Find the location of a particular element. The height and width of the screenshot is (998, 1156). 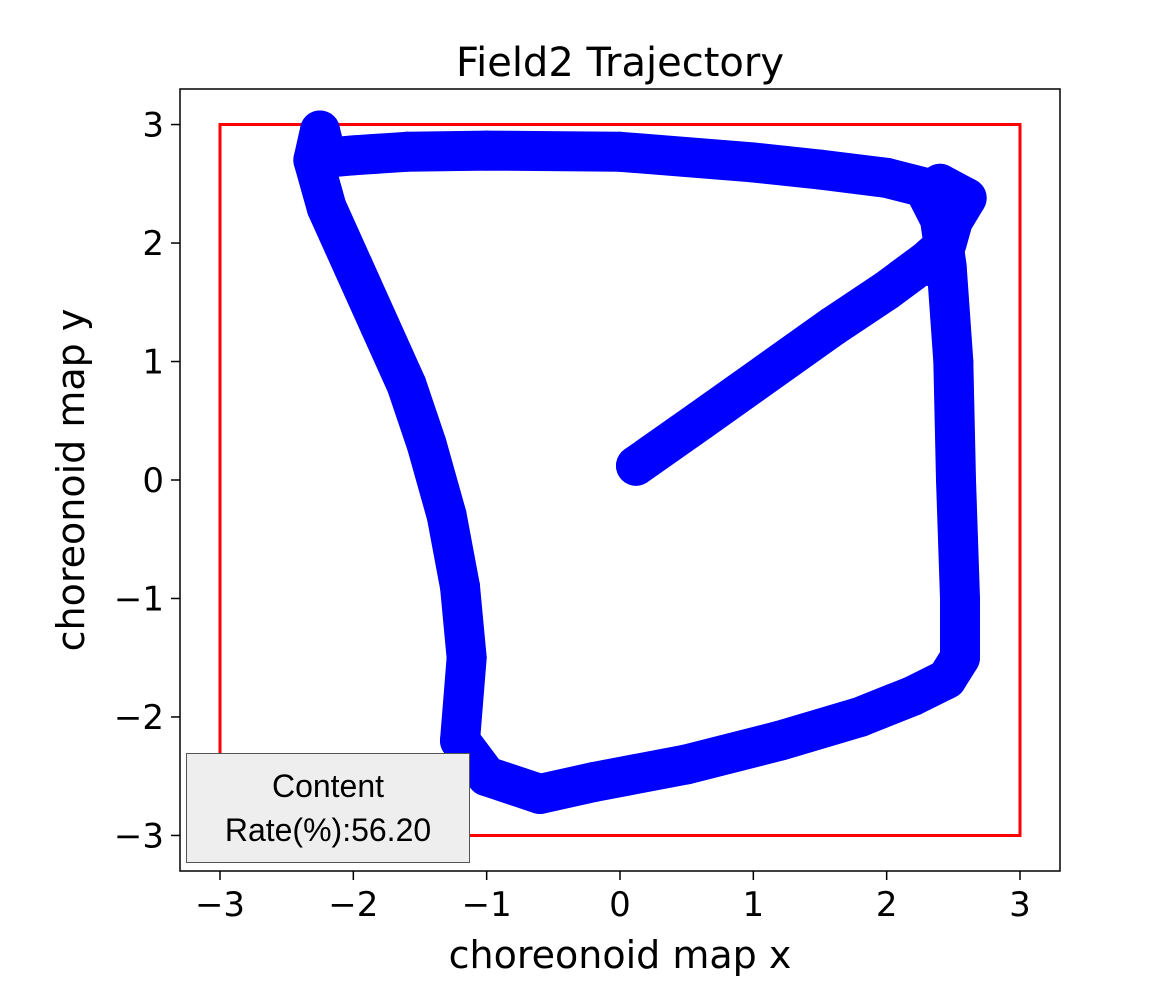

x-tick-label: −1 is located at coordinates (487, 905).